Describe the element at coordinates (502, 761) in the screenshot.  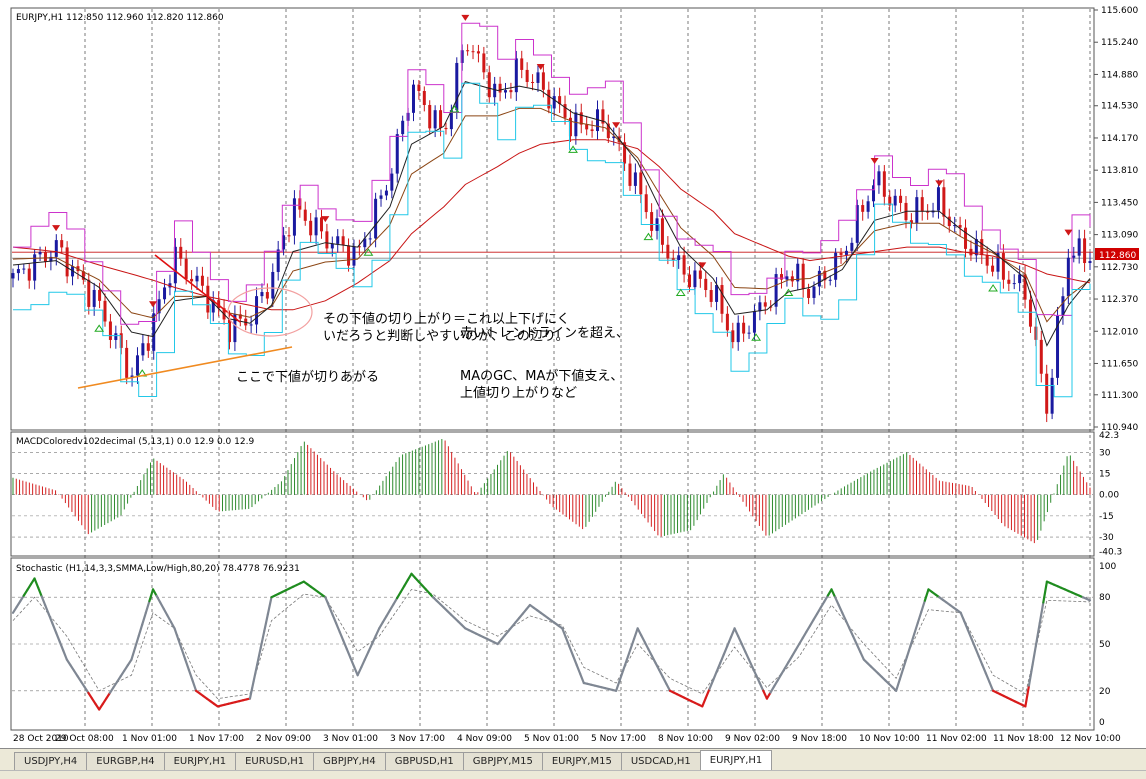
I see `chart-tab: GBPJPY,M15` at that location.